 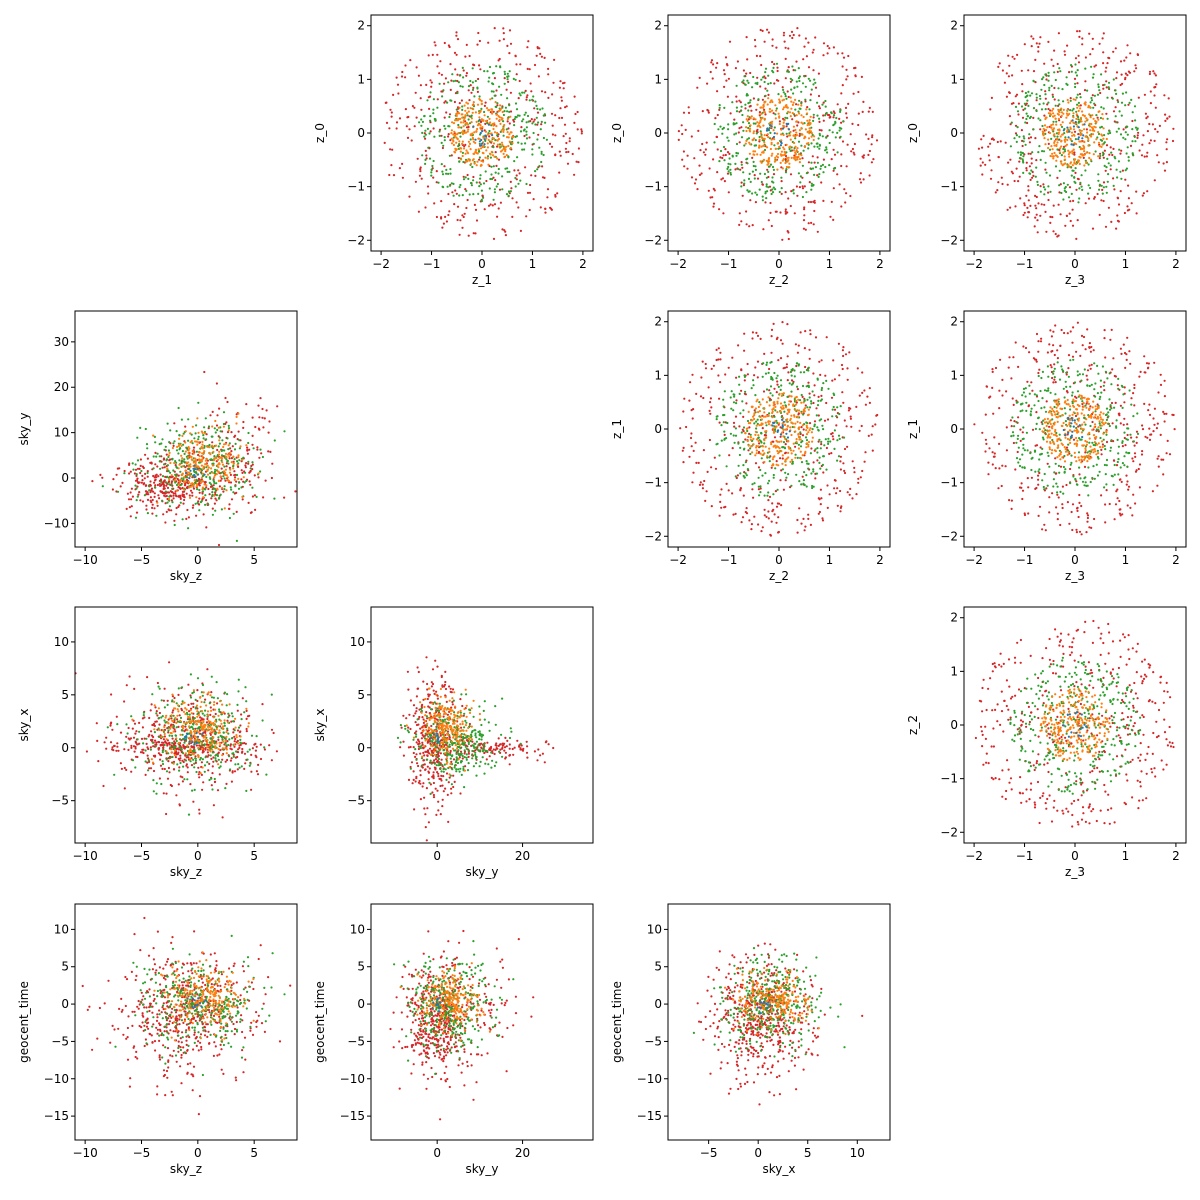 What do you see at coordinates (24, 429) in the screenshot?
I see `y-axis-label: sky_y` at bounding box center [24, 429].